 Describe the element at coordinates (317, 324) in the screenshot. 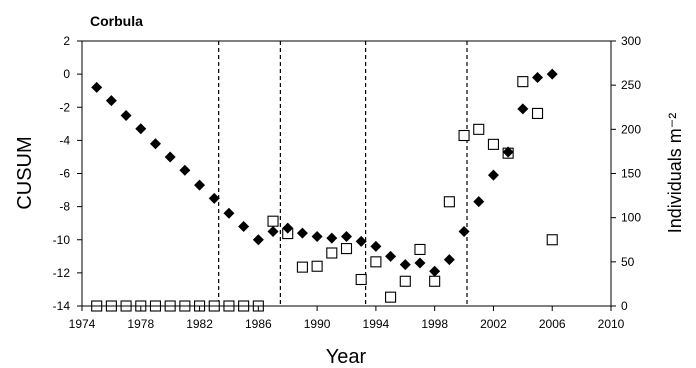

I see `x-tick-label: 1990` at that location.